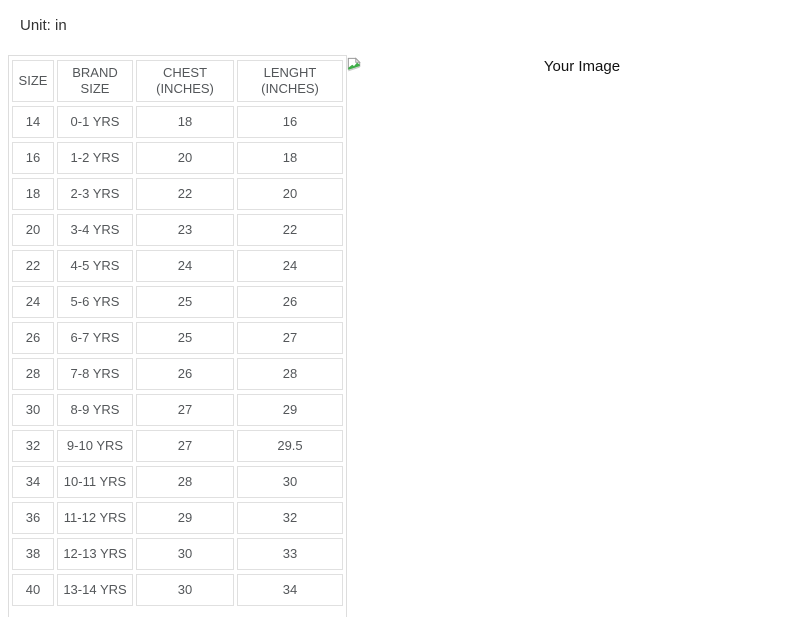  Describe the element at coordinates (185, 81) in the screenshot. I see `column-header-chest: CHEST (INCHES)` at that location.